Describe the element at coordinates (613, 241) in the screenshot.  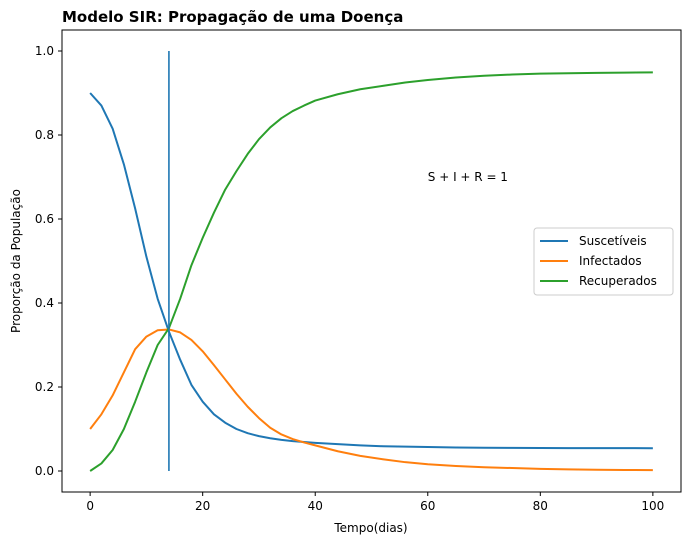
I see `legend-label: Suscetíveis` at that location.